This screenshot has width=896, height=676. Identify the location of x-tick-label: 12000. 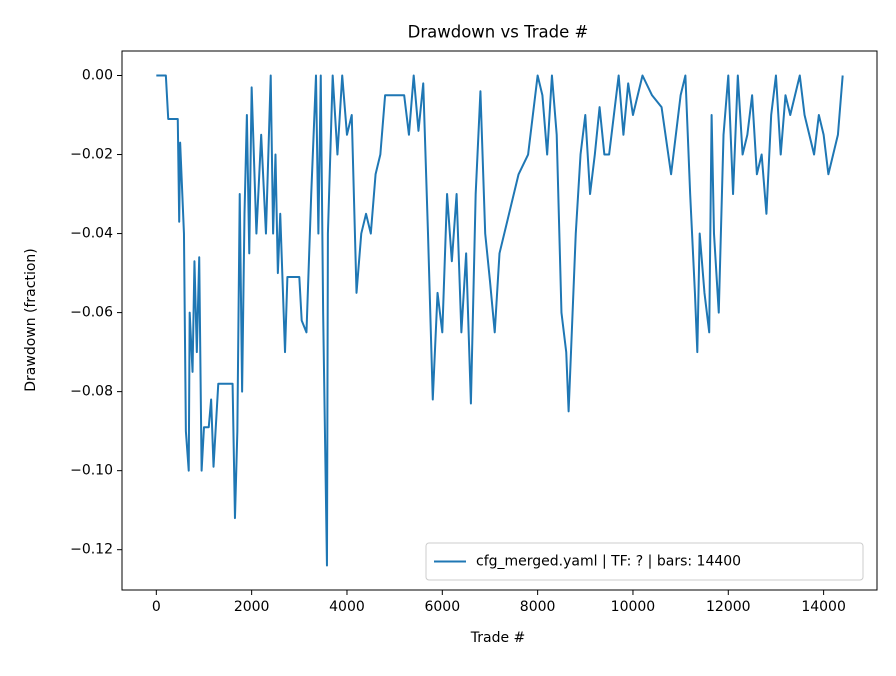
(728, 607).